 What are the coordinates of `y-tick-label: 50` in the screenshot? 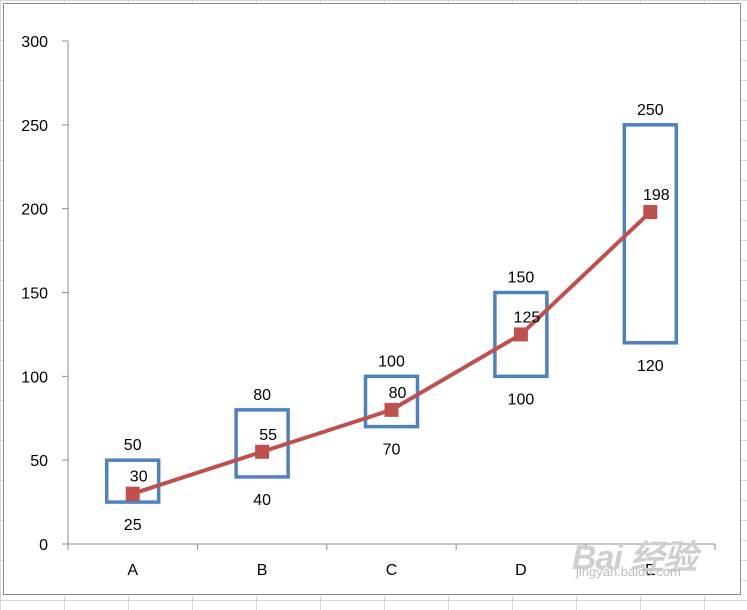 It's located at (39, 461).